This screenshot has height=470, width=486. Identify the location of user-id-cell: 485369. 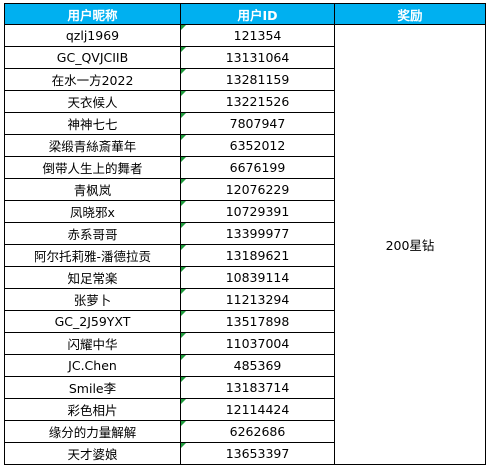
(257, 365).